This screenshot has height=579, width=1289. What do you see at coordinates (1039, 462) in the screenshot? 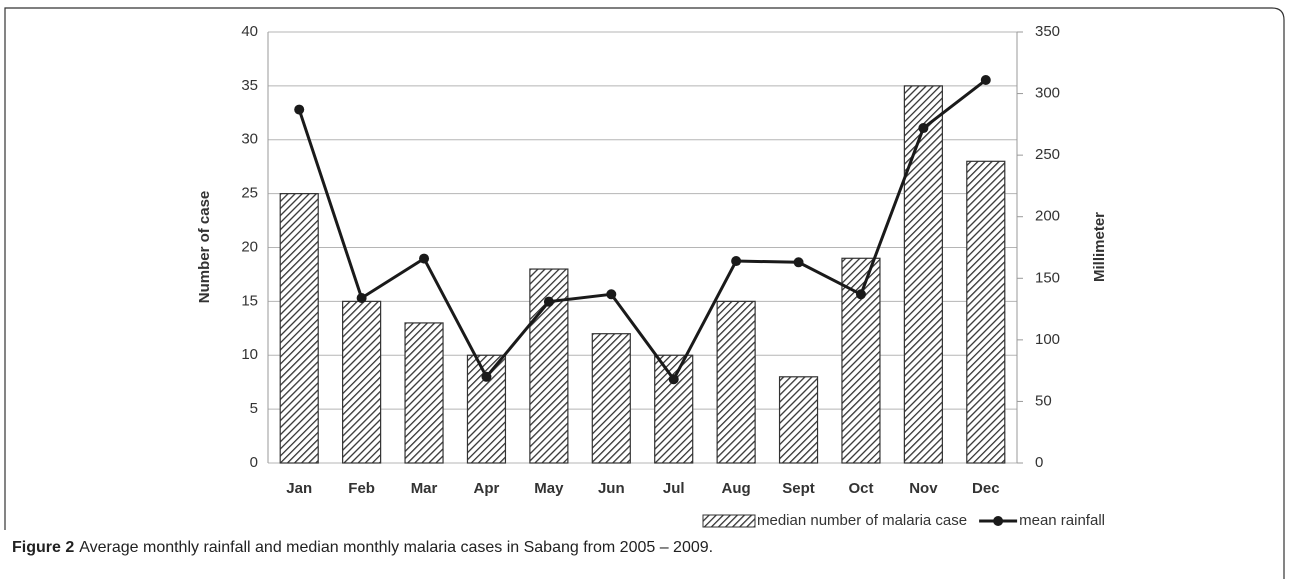
I see `y2-tick-label: 0` at bounding box center [1039, 462].